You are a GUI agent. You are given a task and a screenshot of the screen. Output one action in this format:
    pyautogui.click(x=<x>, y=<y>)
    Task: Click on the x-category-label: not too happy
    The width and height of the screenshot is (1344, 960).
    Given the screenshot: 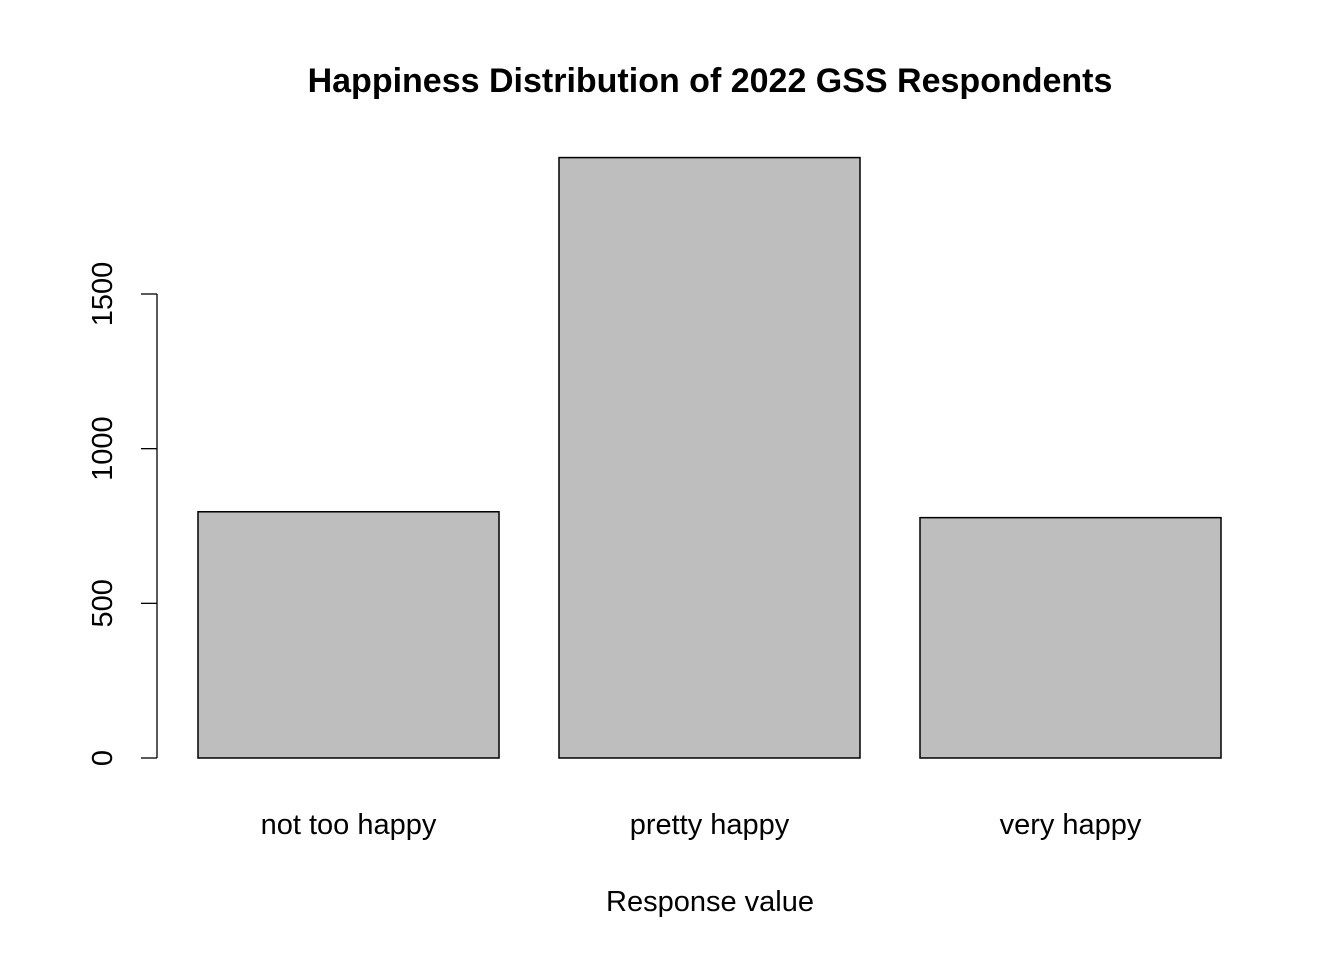 What is the action you would take?
    pyautogui.click(x=349, y=825)
    